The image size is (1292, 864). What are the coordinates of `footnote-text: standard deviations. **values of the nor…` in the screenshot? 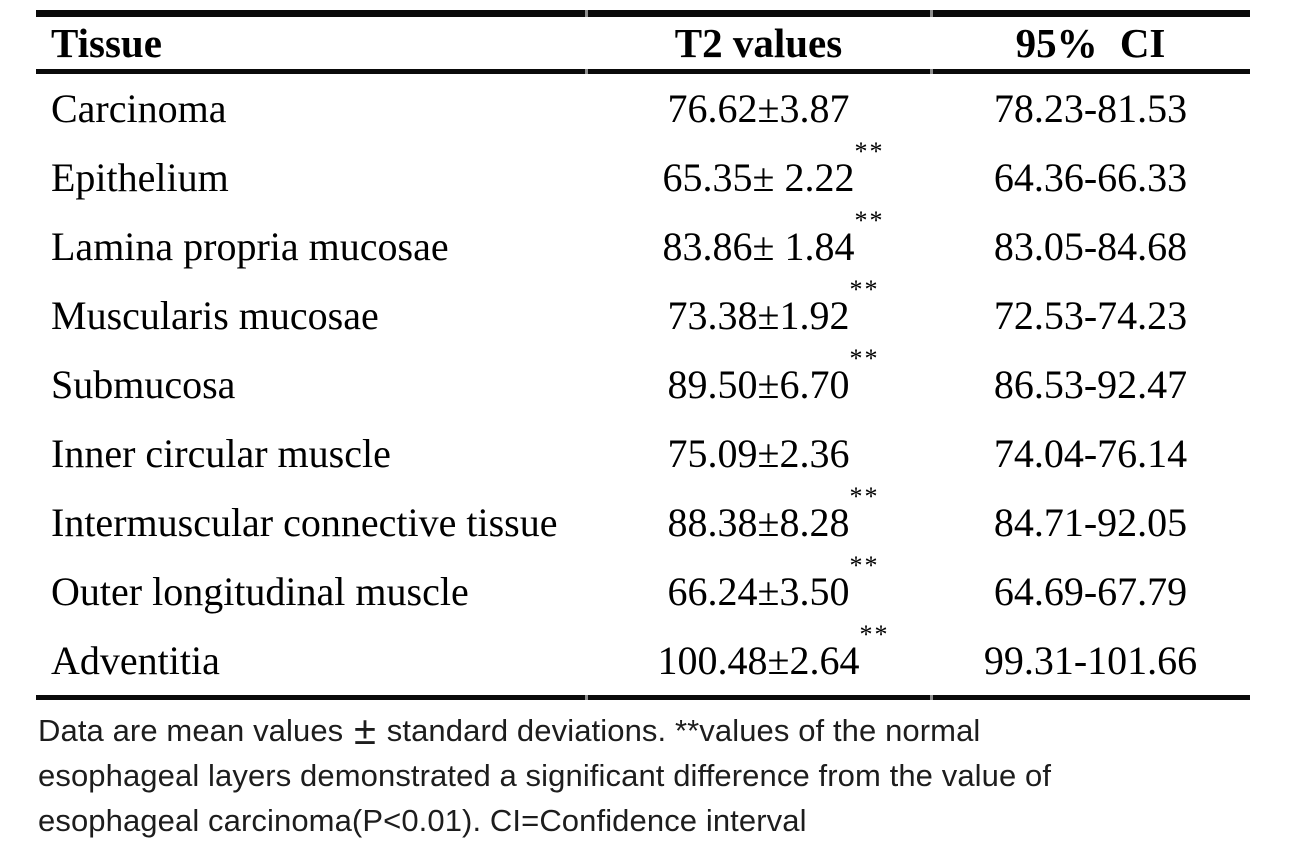 It's located at (679, 730).